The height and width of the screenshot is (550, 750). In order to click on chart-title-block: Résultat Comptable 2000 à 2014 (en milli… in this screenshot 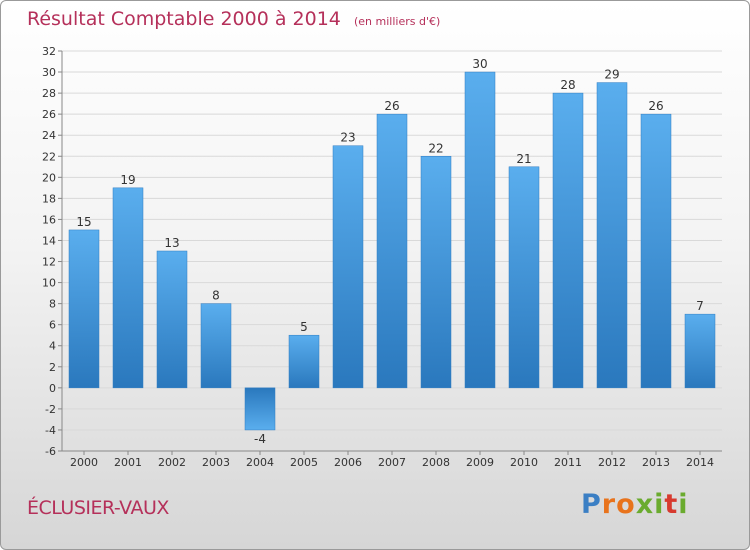, I will do `click(233, 19)`.